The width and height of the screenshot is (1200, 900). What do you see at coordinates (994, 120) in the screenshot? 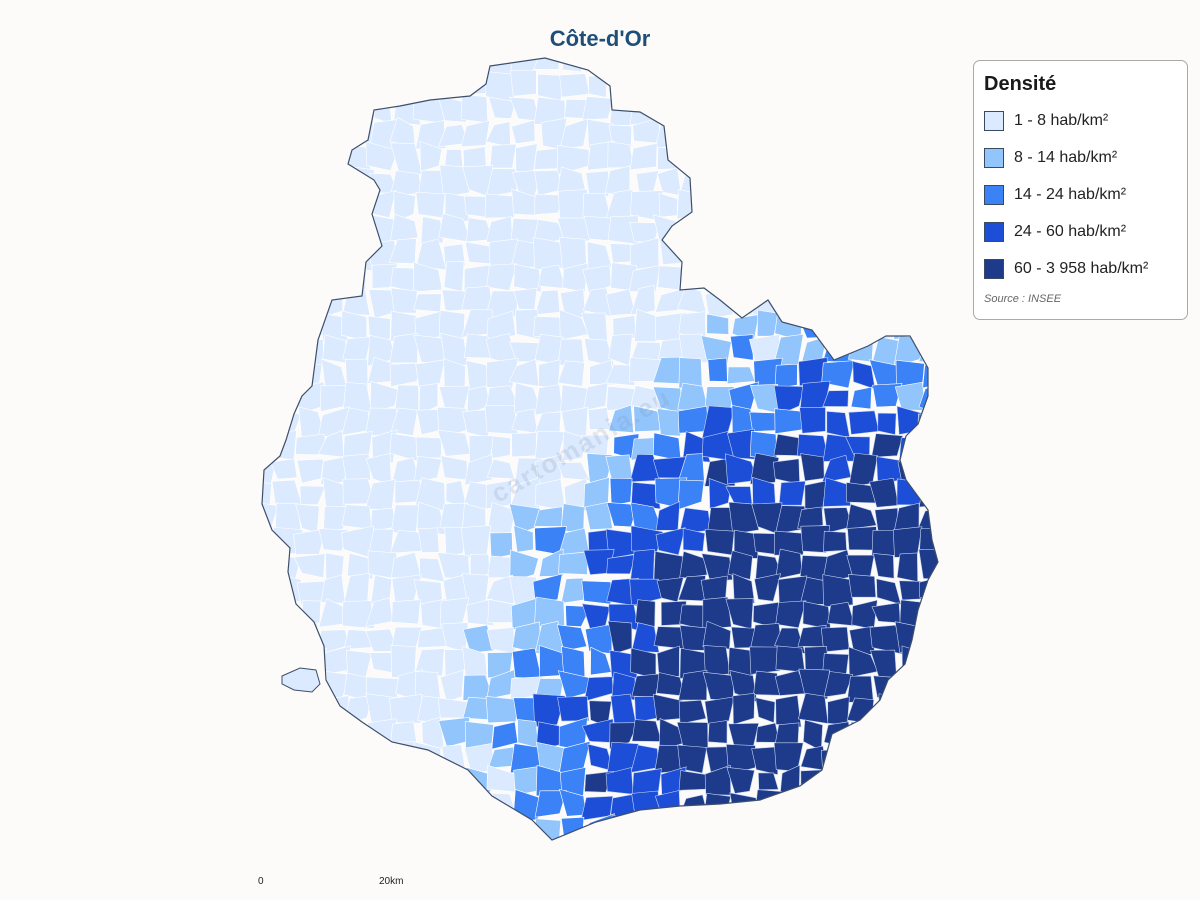
I see `legend-swatch` at bounding box center [994, 120].